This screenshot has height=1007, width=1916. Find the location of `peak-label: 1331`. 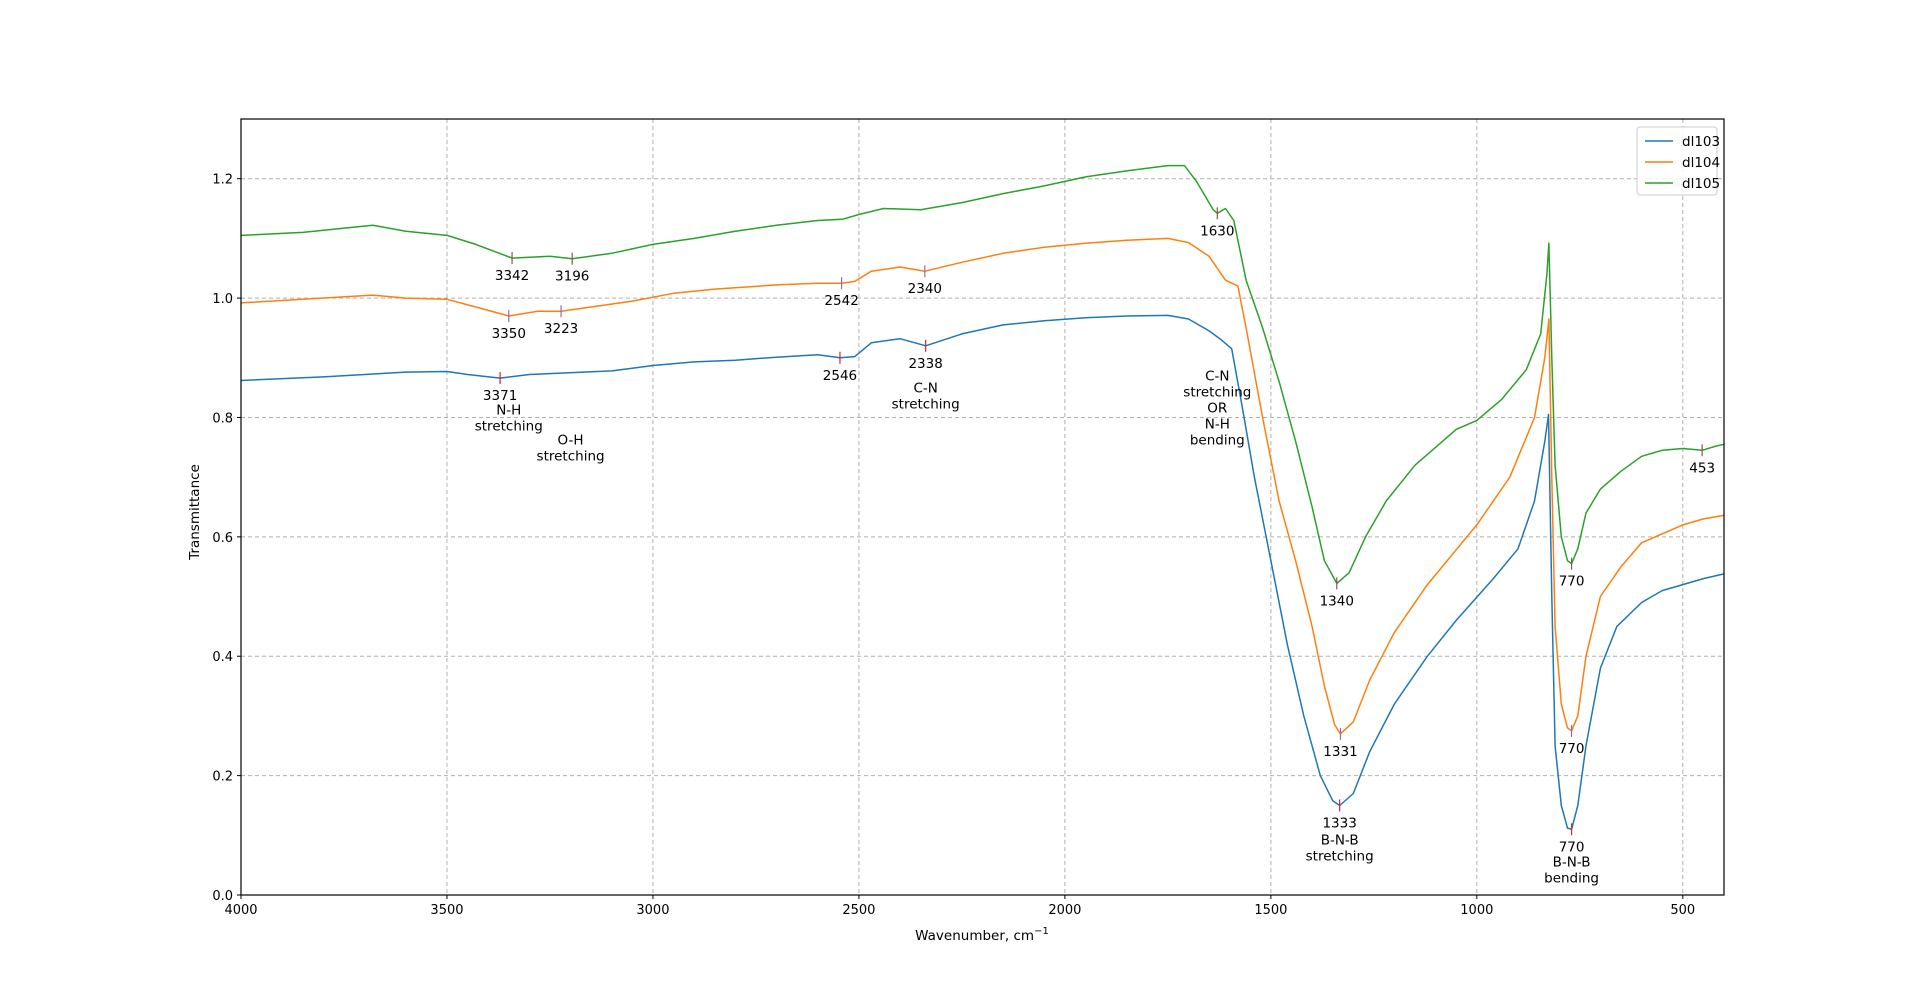

peak-label: 1331 is located at coordinates (1340, 752).